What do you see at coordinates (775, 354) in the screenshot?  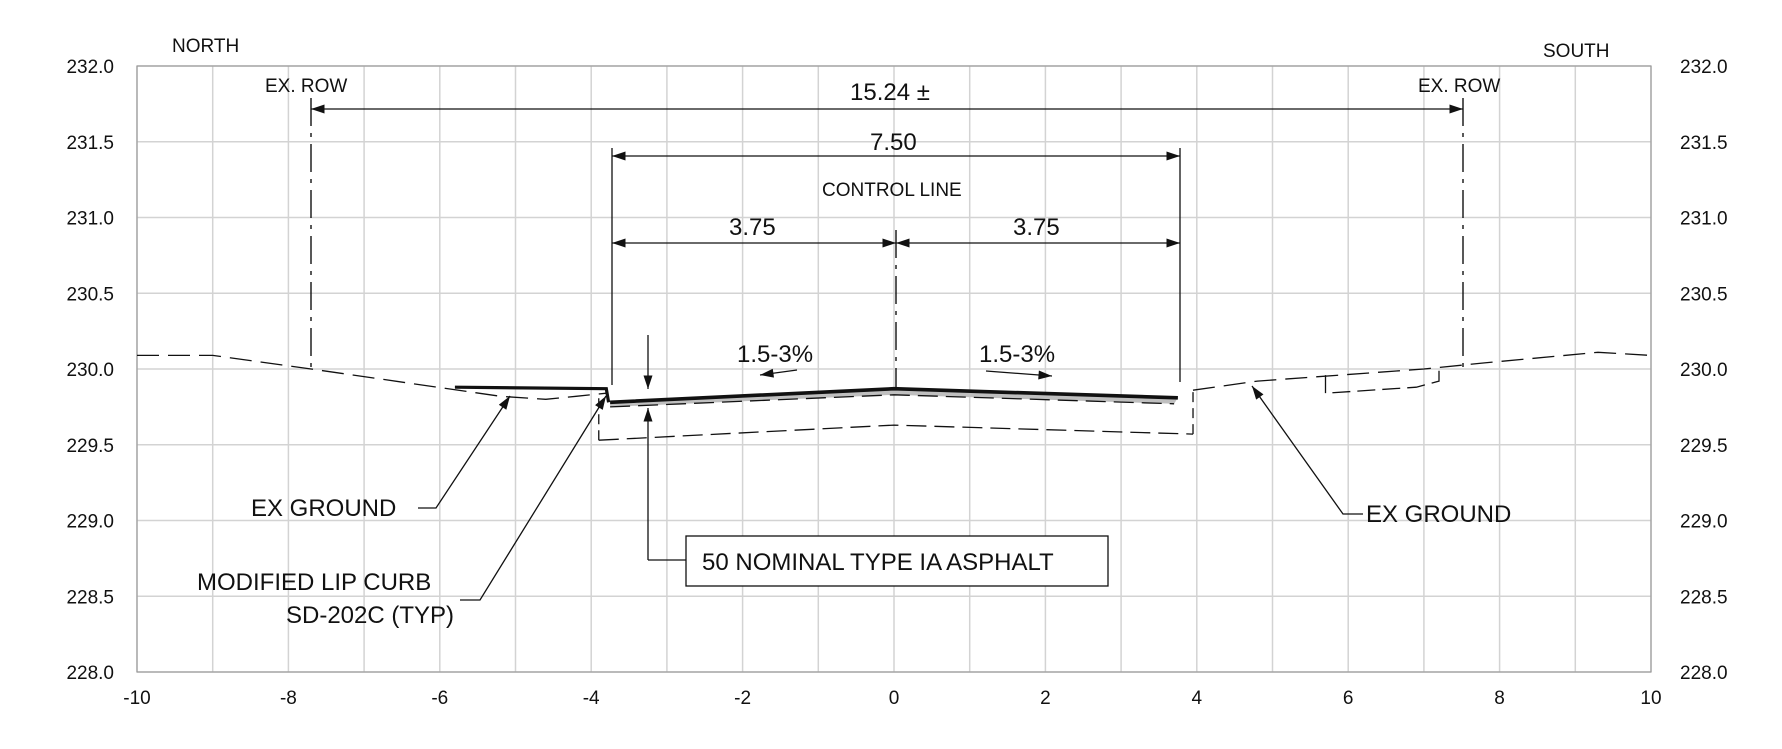 I see `left-slope-label: 1.5-3%` at bounding box center [775, 354].